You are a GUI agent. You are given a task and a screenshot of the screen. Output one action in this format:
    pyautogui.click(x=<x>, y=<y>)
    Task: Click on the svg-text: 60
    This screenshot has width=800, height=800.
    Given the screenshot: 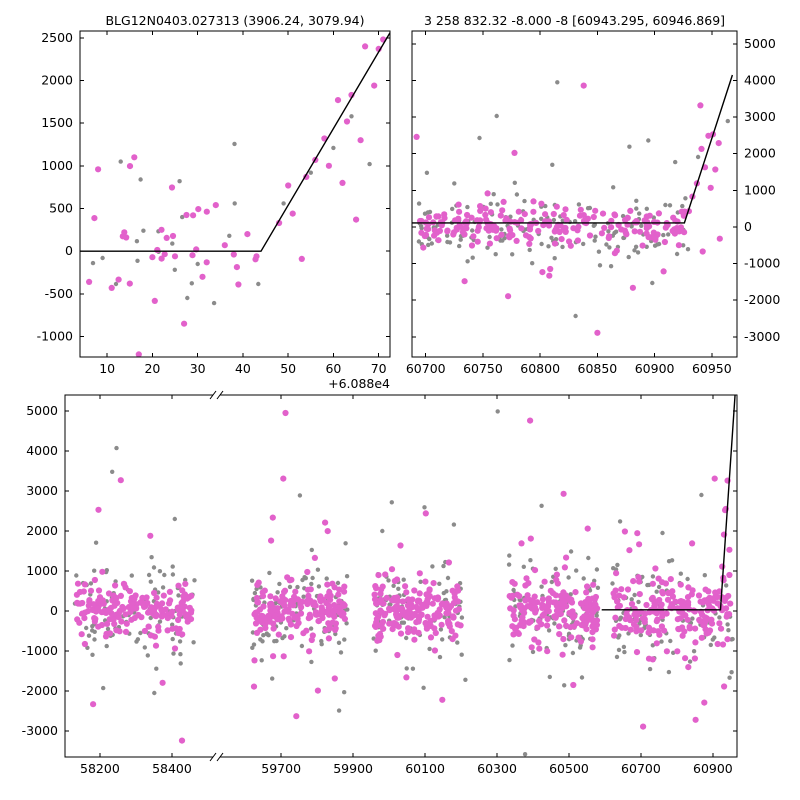 What is the action you would take?
    pyautogui.click(x=333, y=368)
    